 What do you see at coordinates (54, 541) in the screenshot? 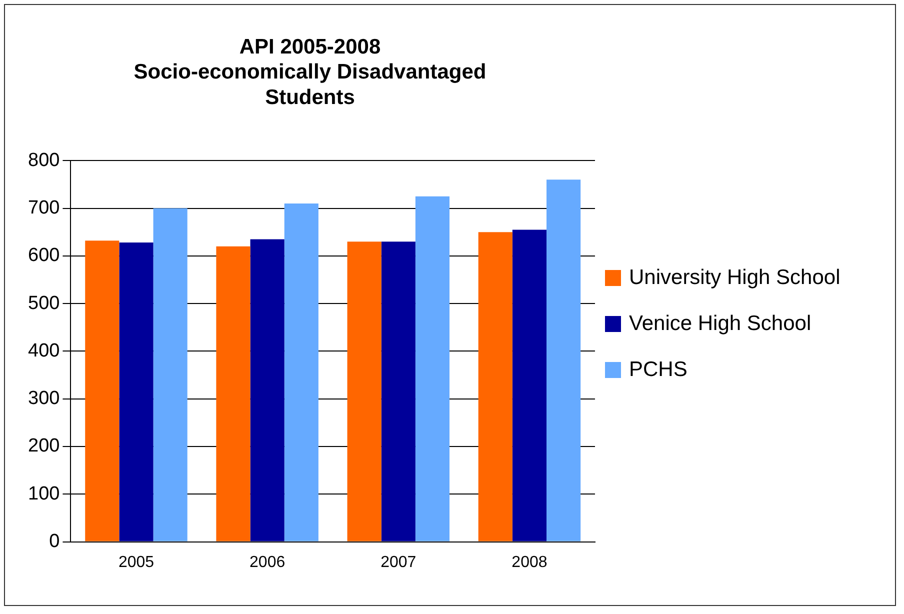
I see `y-tick-label: 0` at bounding box center [54, 541].